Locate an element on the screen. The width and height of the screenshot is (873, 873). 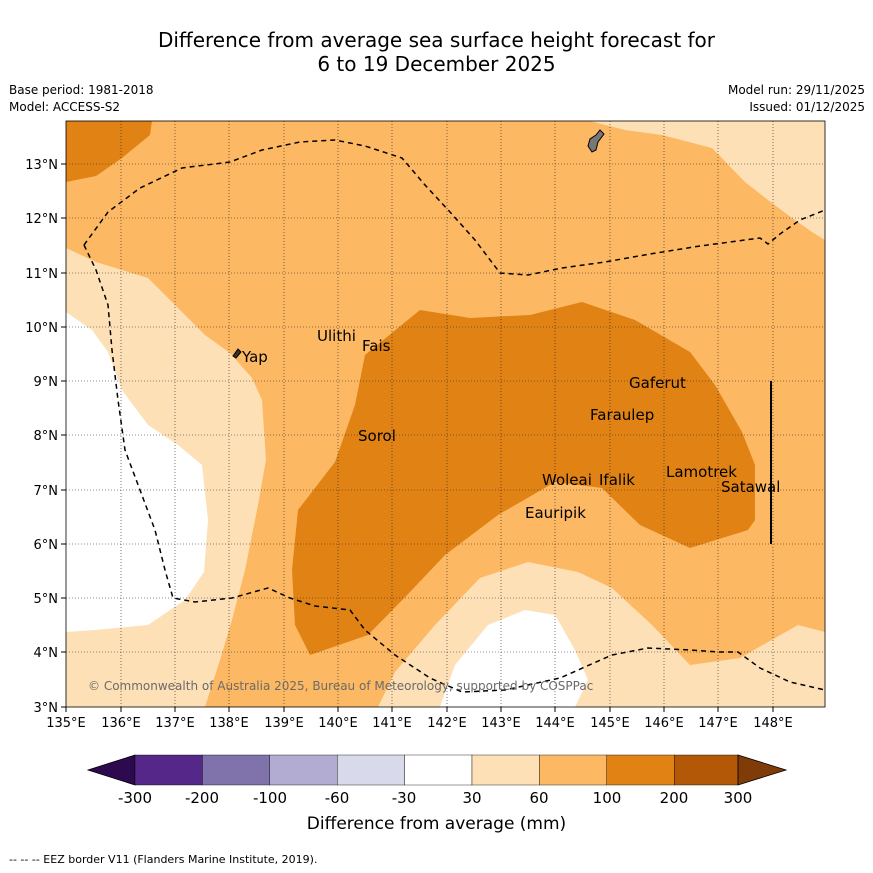
fill-below-30-west is located at coordinates (137, 472).